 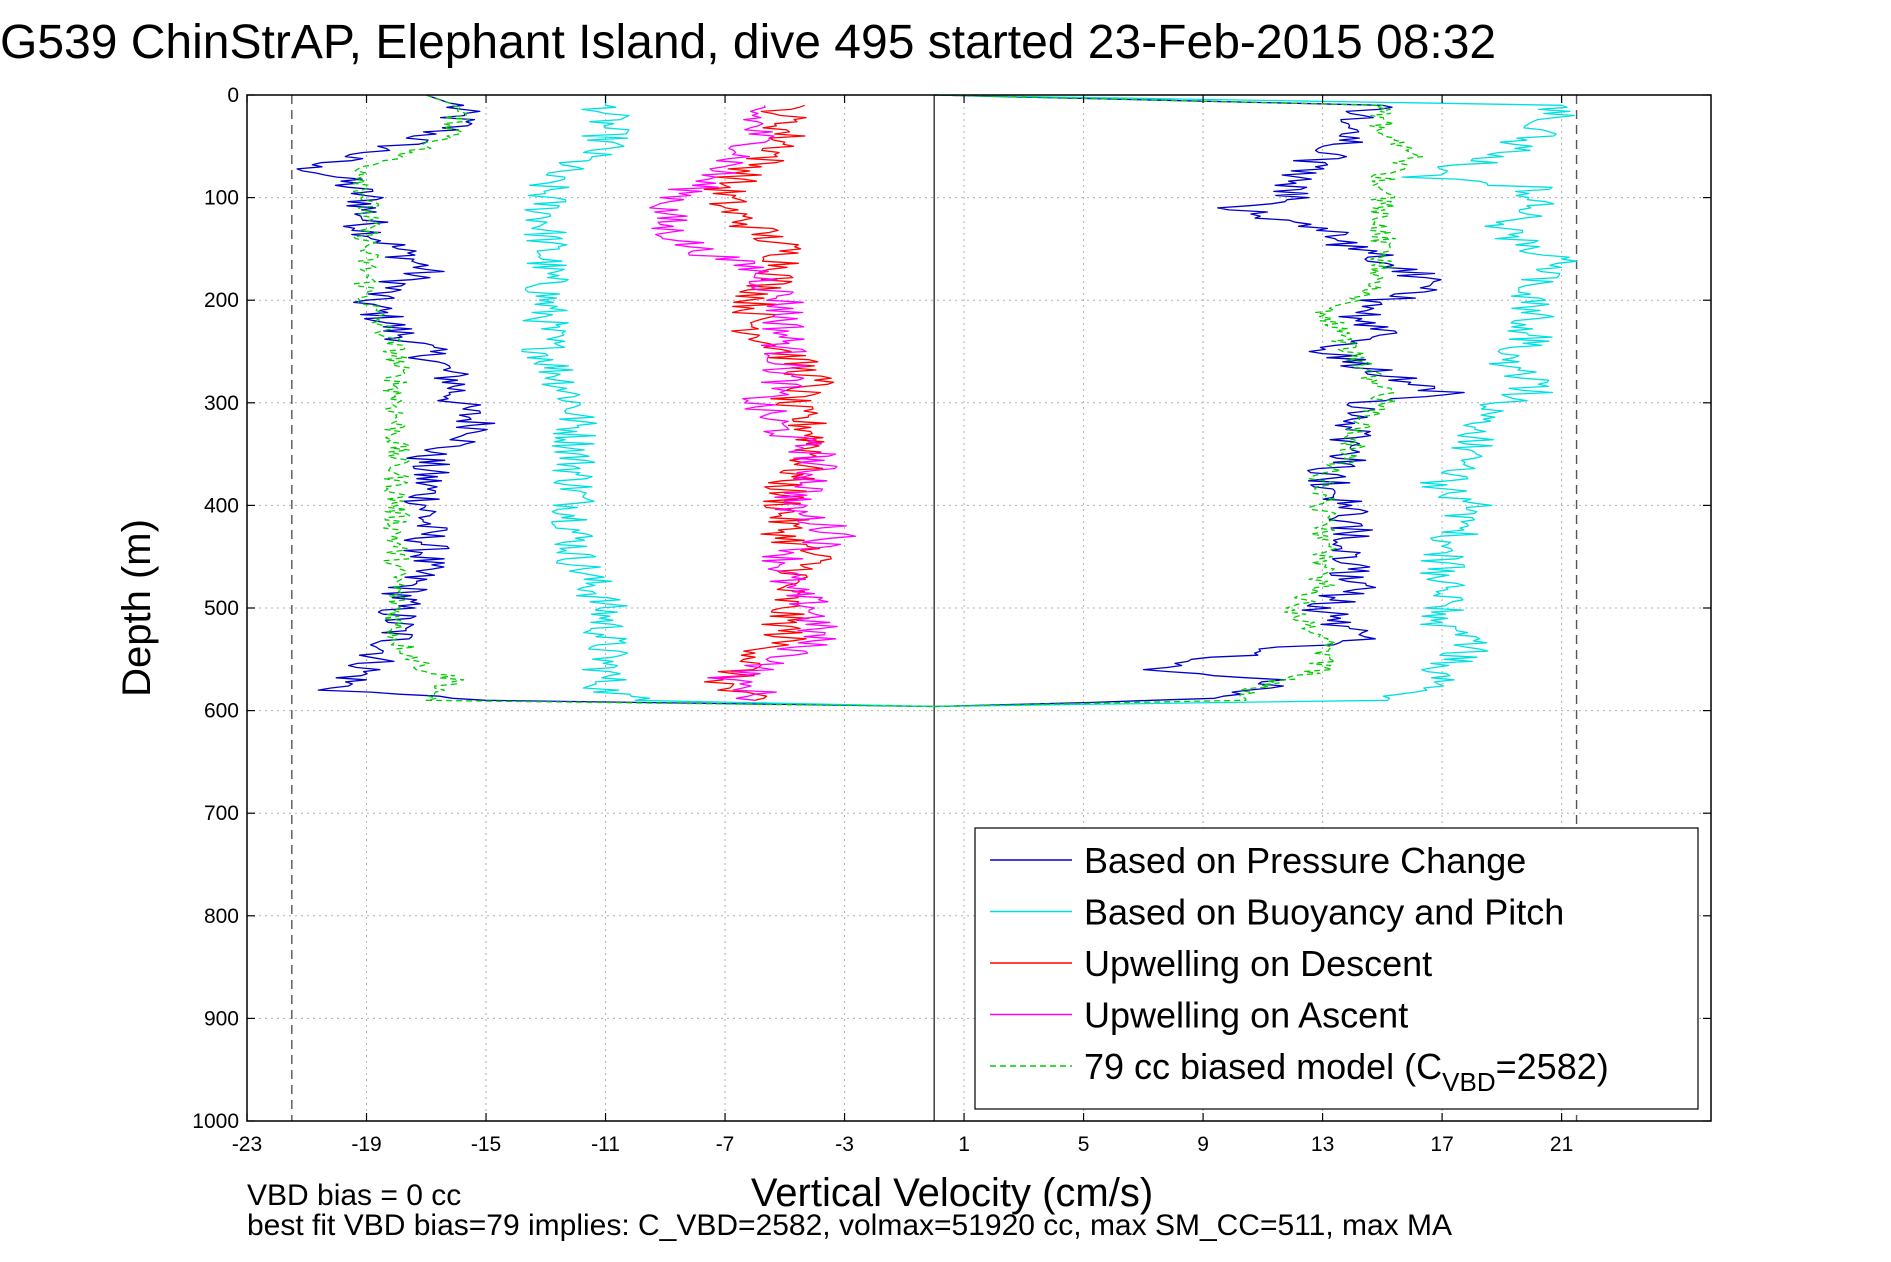 I want to click on series-2-profile-line, so click(x=769, y=402).